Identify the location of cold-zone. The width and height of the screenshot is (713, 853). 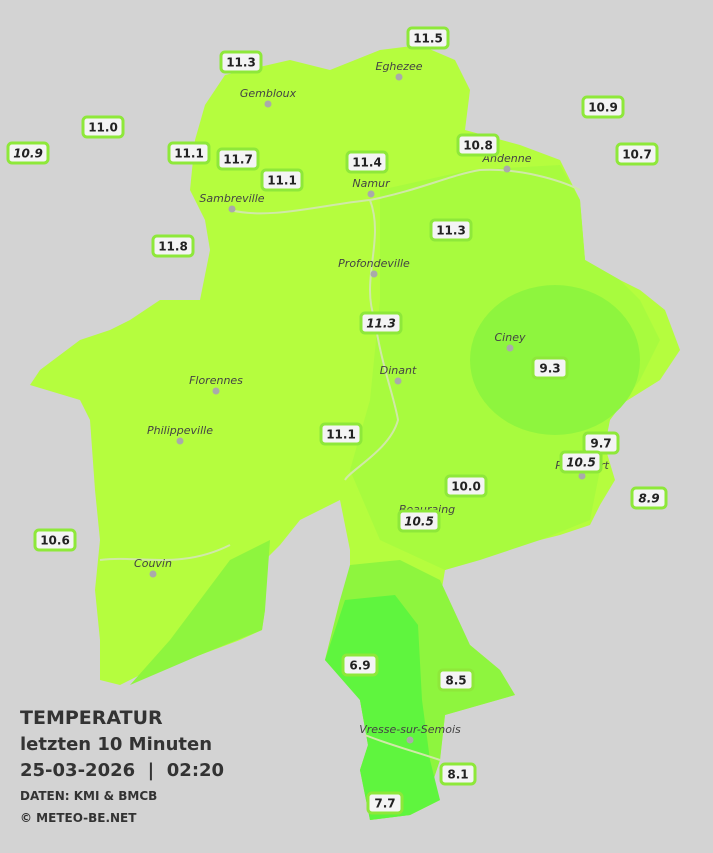
(382, 707).